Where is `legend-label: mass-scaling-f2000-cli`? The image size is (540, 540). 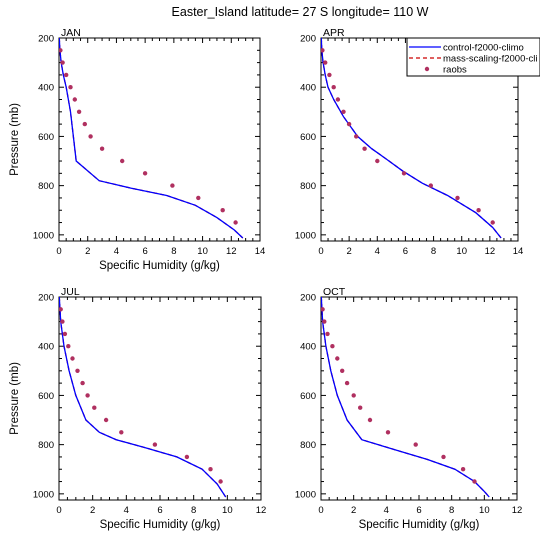 legend-label: mass-scaling-f2000-cli is located at coordinates (490, 59).